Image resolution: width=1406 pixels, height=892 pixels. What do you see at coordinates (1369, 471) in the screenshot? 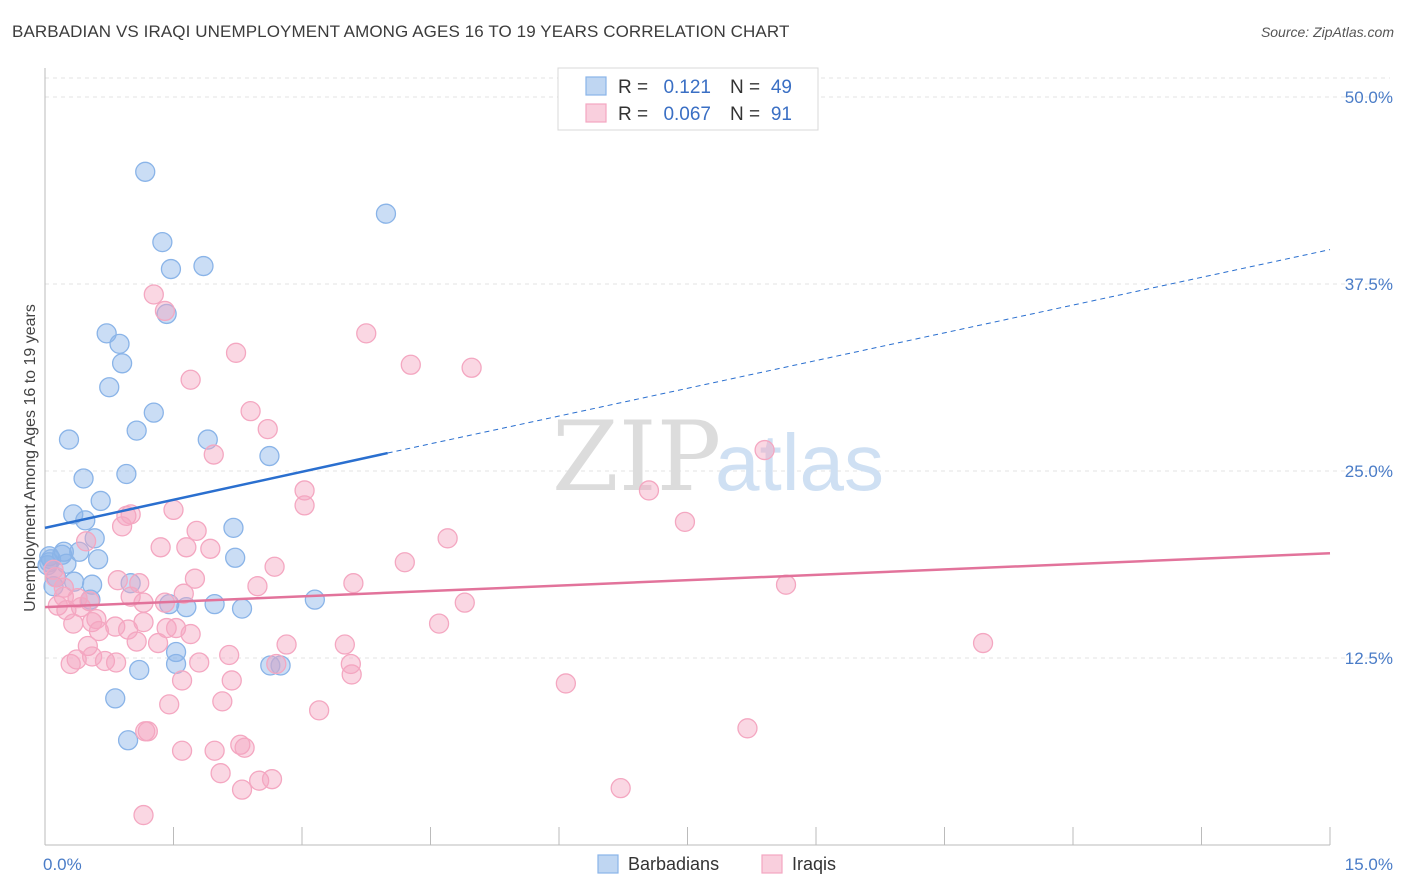
I see `y-tick-label: 25.0%` at bounding box center [1369, 471].